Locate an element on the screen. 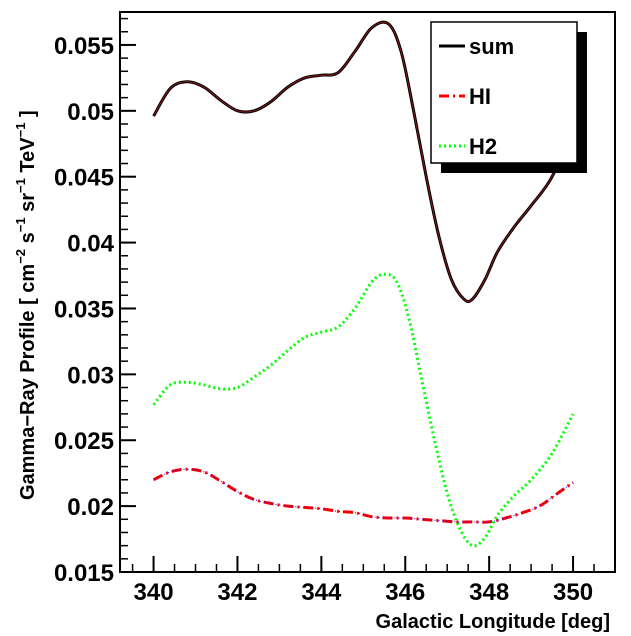 The height and width of the screenshot is (636, 631). y-tick-label: 0.015 is located at coordinates (84, 573).